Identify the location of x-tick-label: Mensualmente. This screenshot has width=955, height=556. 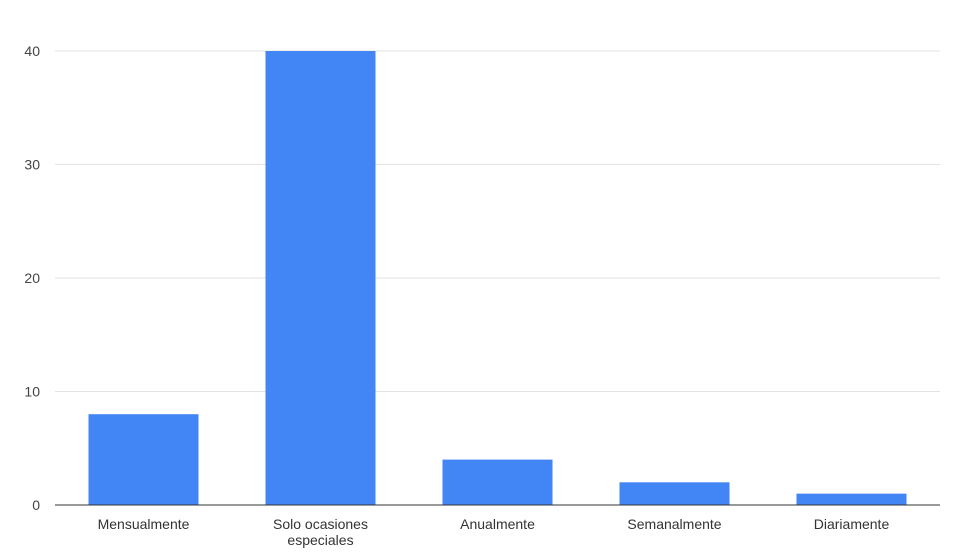
(144, 524).